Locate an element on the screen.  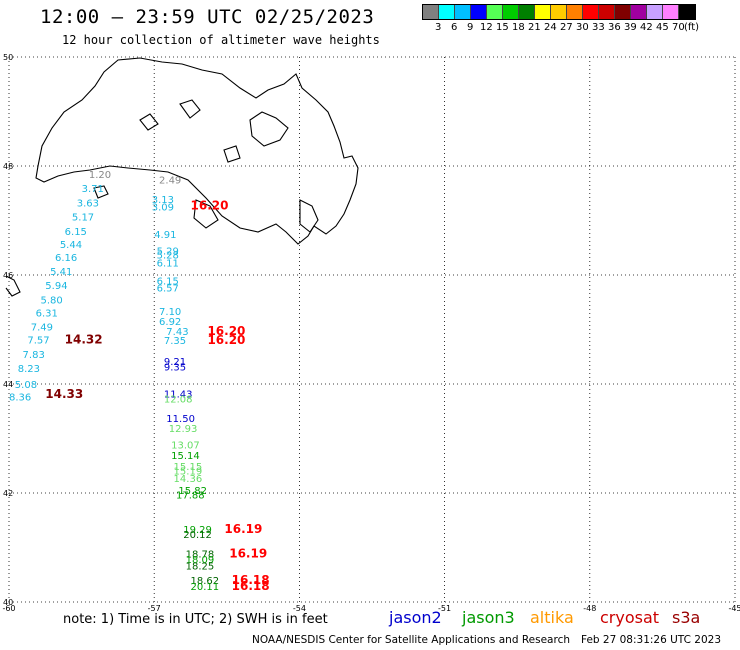
wave-height-label: 18.78 is located at coordinates (200, 554).